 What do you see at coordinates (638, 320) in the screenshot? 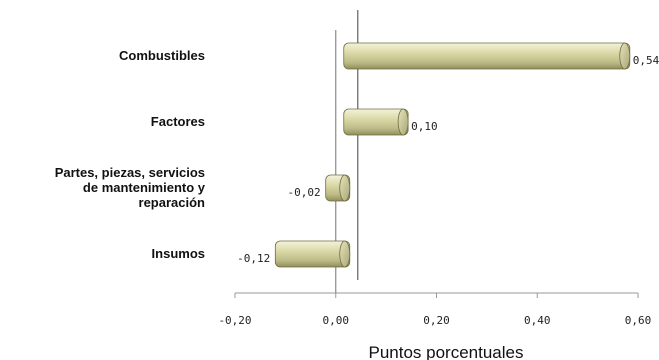
I see `x-tick-label: 0,60` at bounding box center [638, 320].